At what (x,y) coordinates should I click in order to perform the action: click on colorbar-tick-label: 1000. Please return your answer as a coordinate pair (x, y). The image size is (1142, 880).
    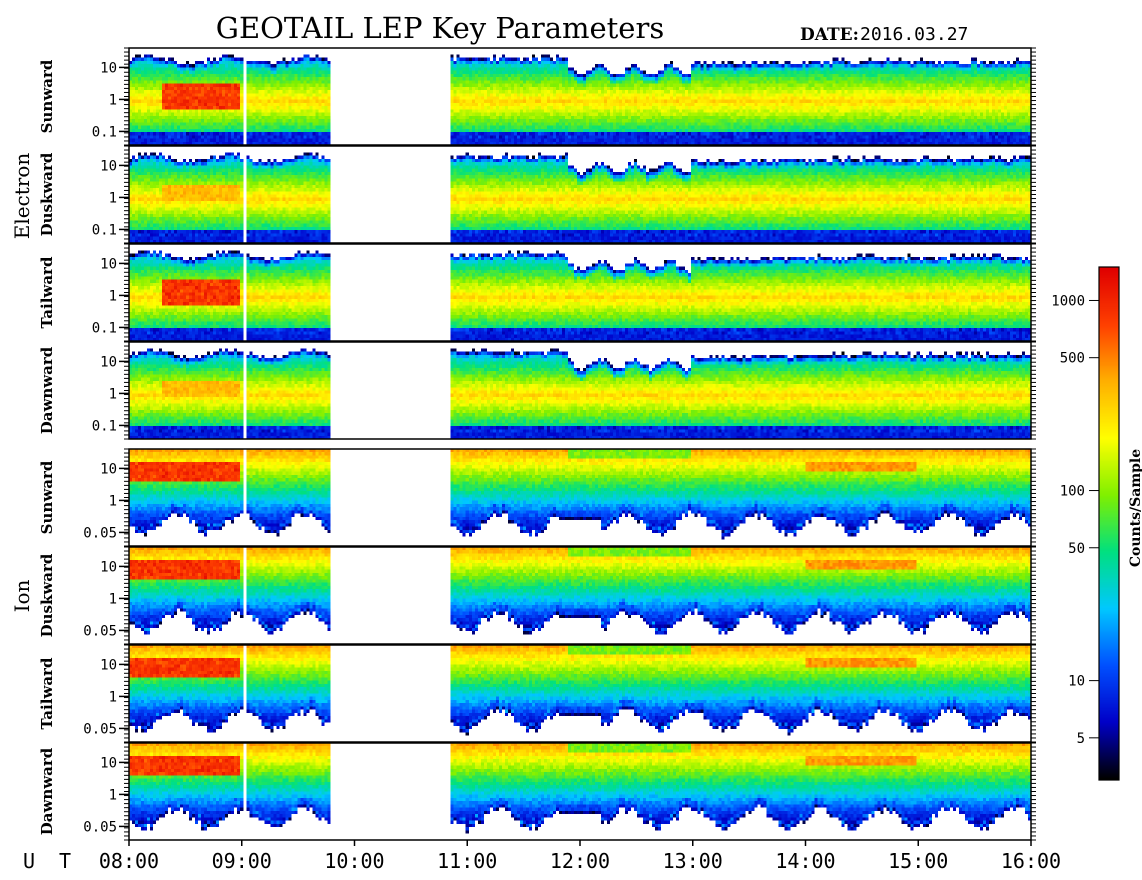
    Looking at the image, I should click on (1068, 301).